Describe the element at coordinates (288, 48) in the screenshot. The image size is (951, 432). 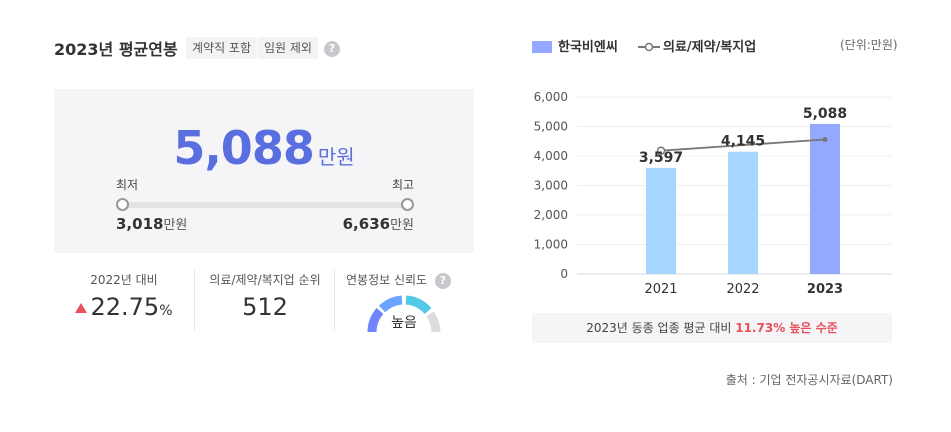
I see `filter-chip-exec: 임원 제외` at that location.